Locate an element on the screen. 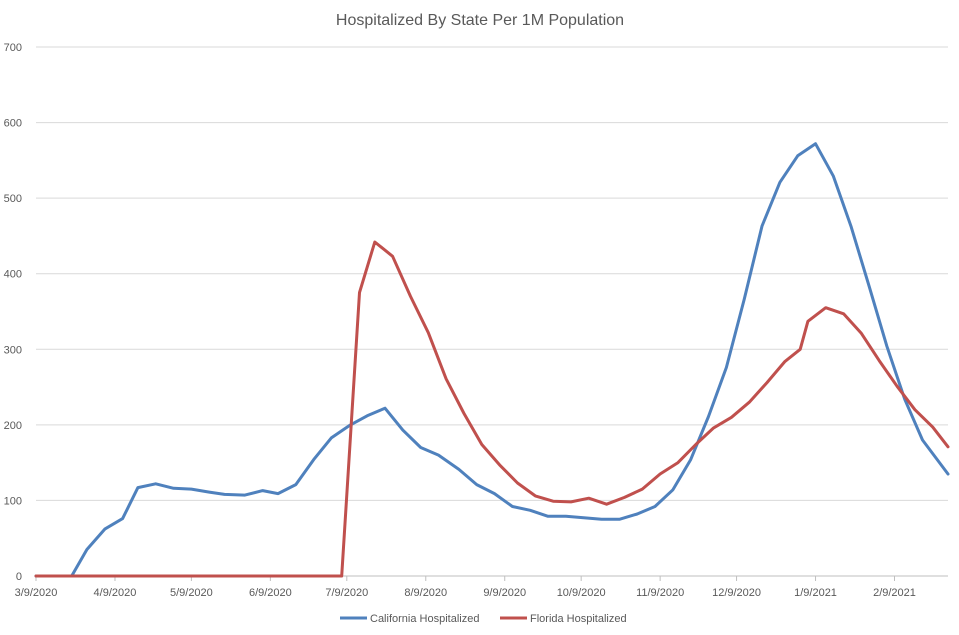 The height and width of the screenshot is (635, 959). x-tick-label: 8/9/2020 is located at coordinates (425, 593).